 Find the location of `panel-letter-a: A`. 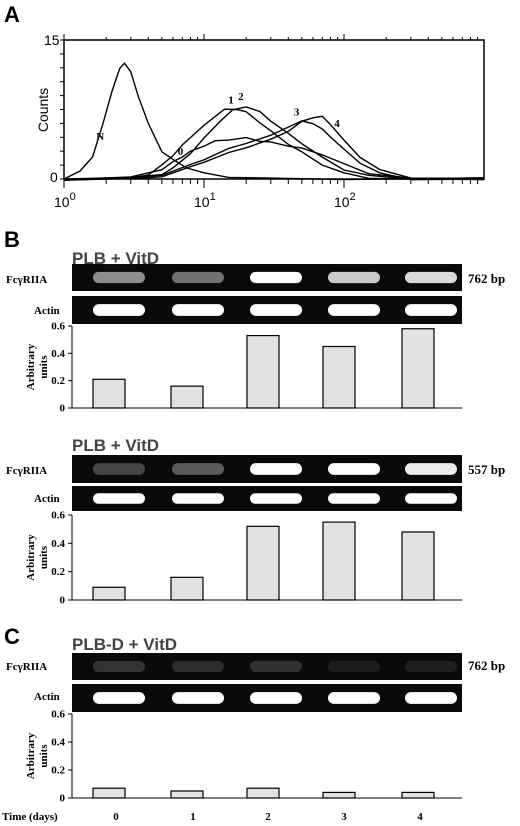

panel-letter-a: A is located at coordinates (12, 14).